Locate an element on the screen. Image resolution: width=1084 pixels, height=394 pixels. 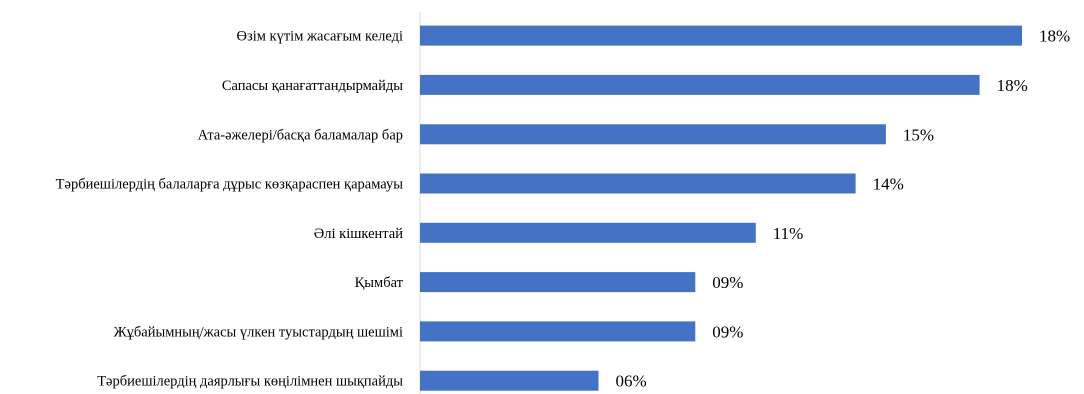
category-label-0: Өзім күтім жасағым келеді is located at coordinates (320, 37).